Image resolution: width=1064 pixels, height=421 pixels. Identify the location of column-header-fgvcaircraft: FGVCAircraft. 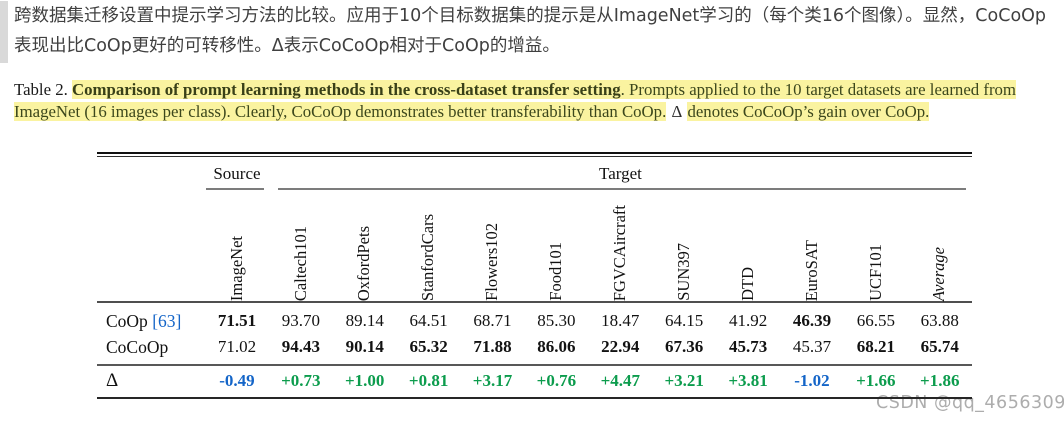
(620, 252).